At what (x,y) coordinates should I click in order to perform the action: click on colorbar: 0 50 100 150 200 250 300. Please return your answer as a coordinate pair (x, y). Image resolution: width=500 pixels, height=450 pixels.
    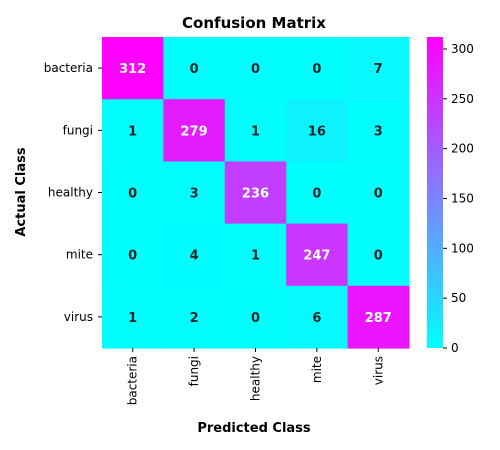
    Looking at the image, I should click on (450, 196).